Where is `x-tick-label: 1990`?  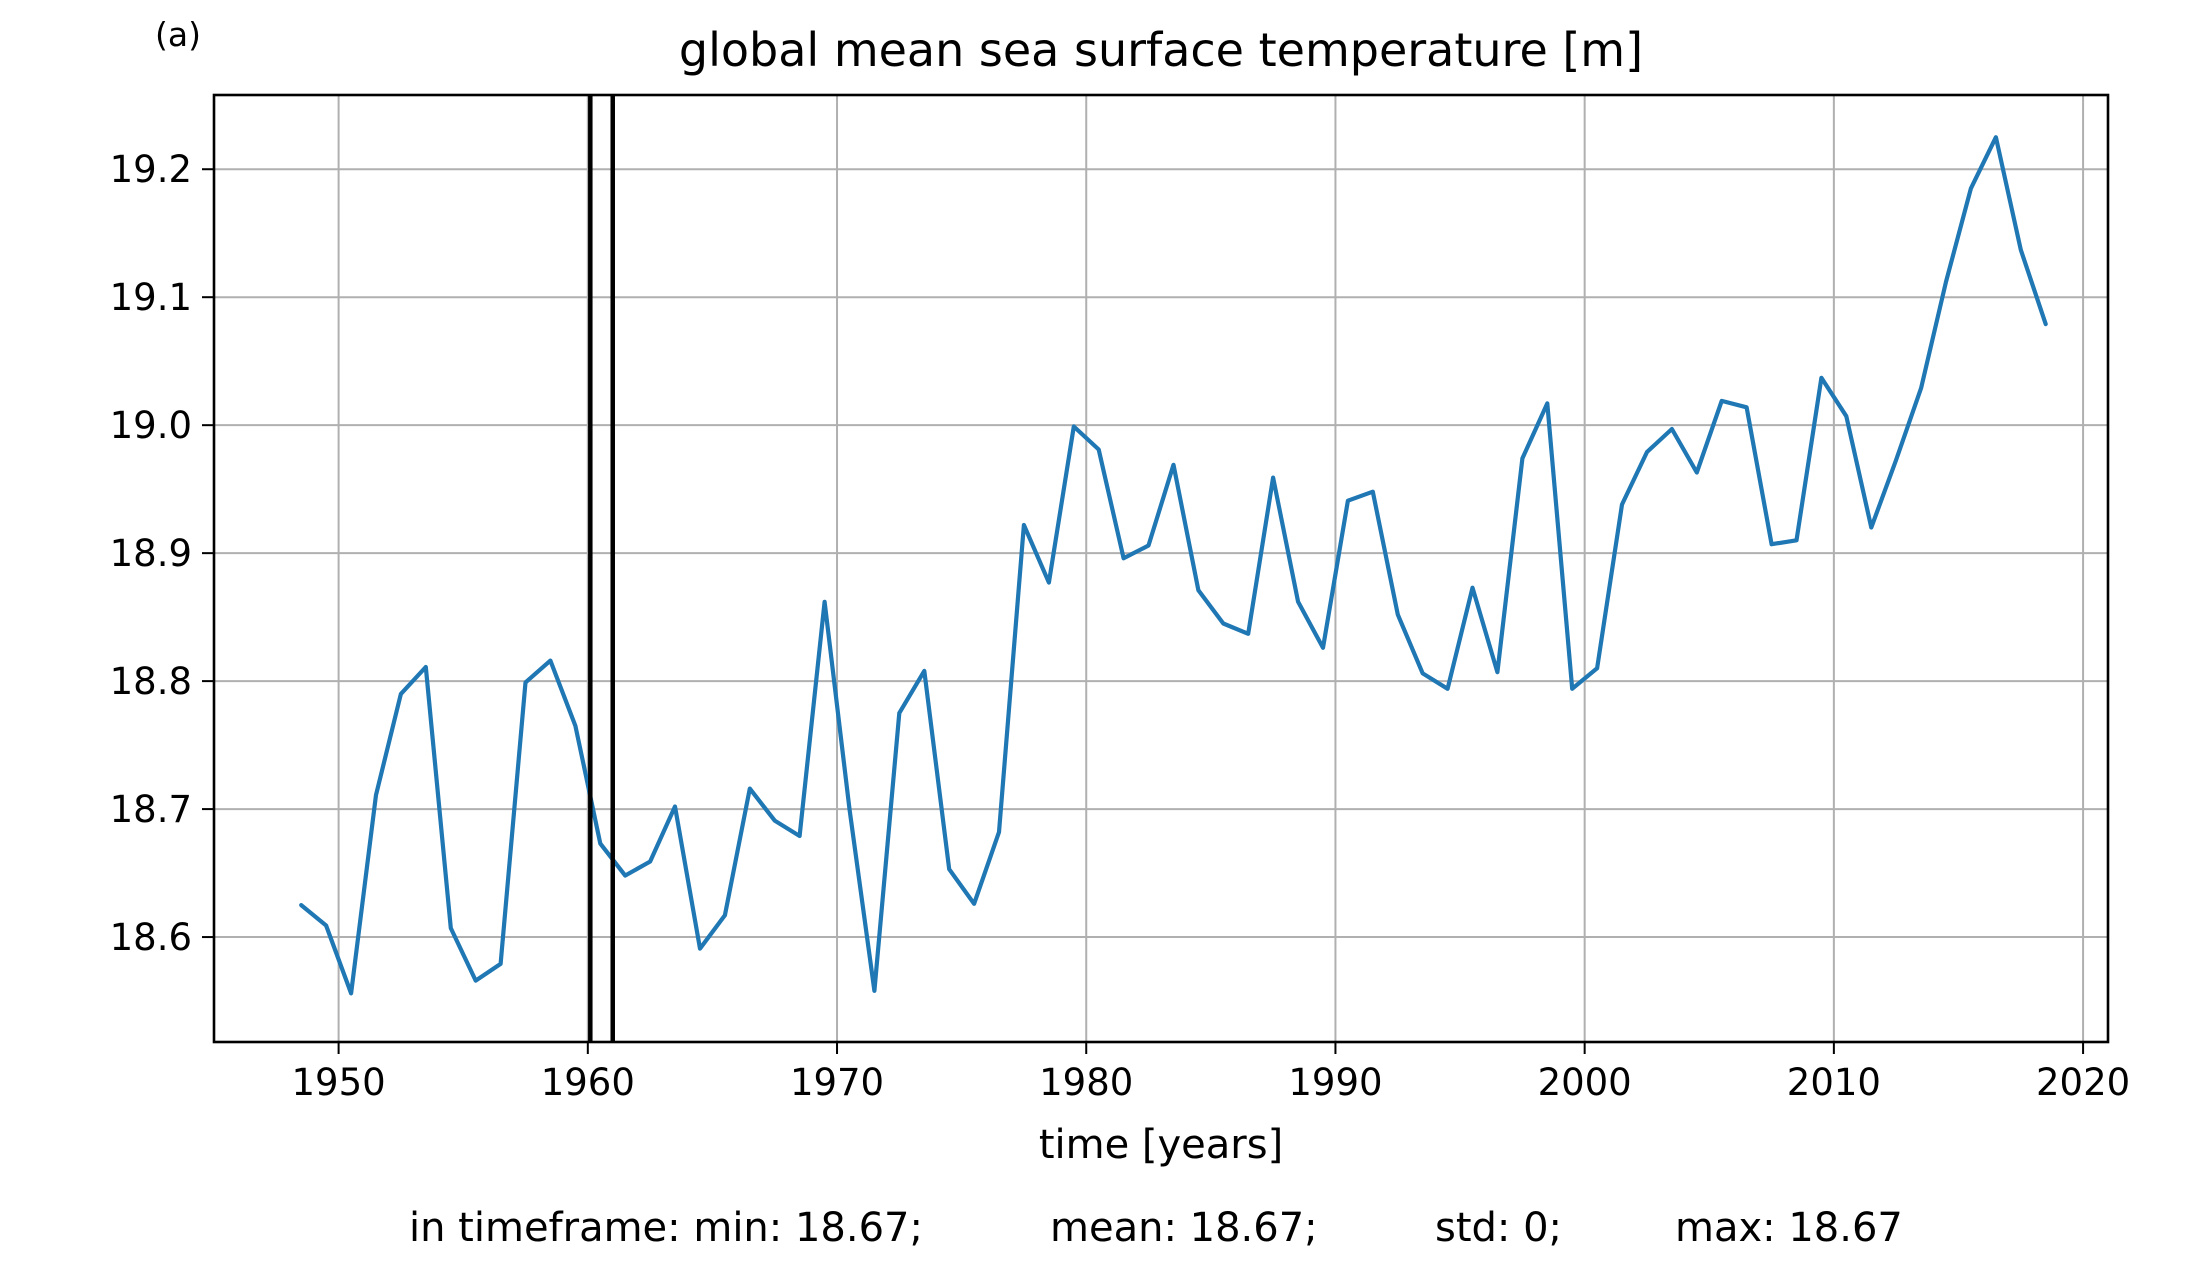 x-tick-label: 1990 is located at coordinates (1335, 1082).